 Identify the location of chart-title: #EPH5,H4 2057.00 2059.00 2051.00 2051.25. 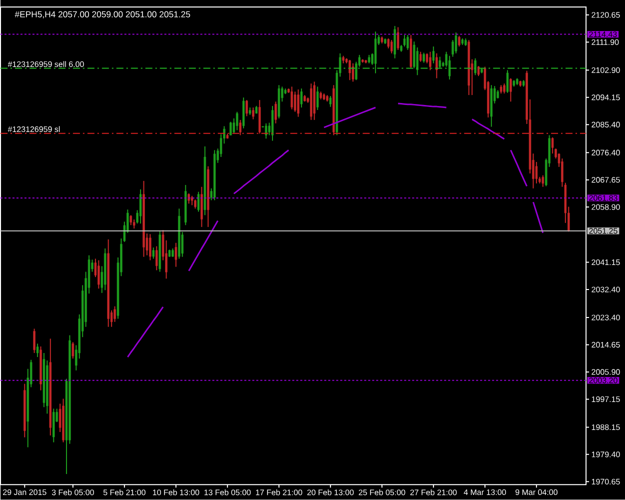
(102, 15).